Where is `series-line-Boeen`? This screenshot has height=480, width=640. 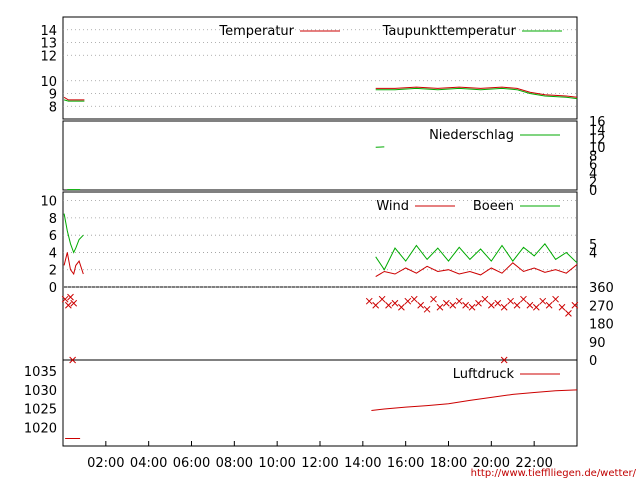
series-line-Boeen is located at coordinates (476, 256).